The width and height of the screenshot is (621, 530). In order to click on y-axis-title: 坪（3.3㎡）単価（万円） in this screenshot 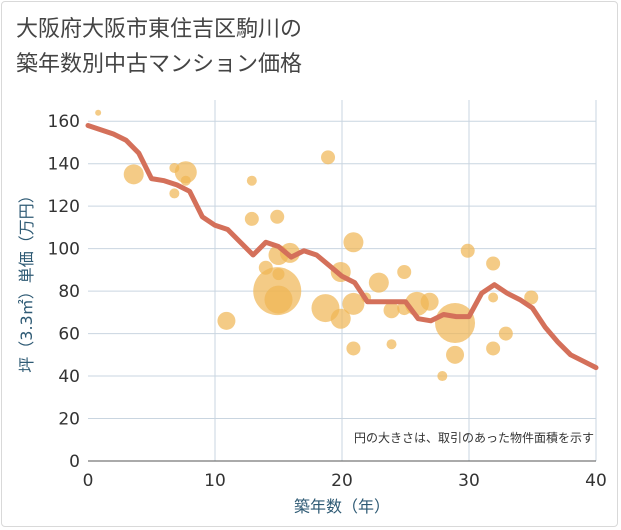, I will do `click(26, 279)`.